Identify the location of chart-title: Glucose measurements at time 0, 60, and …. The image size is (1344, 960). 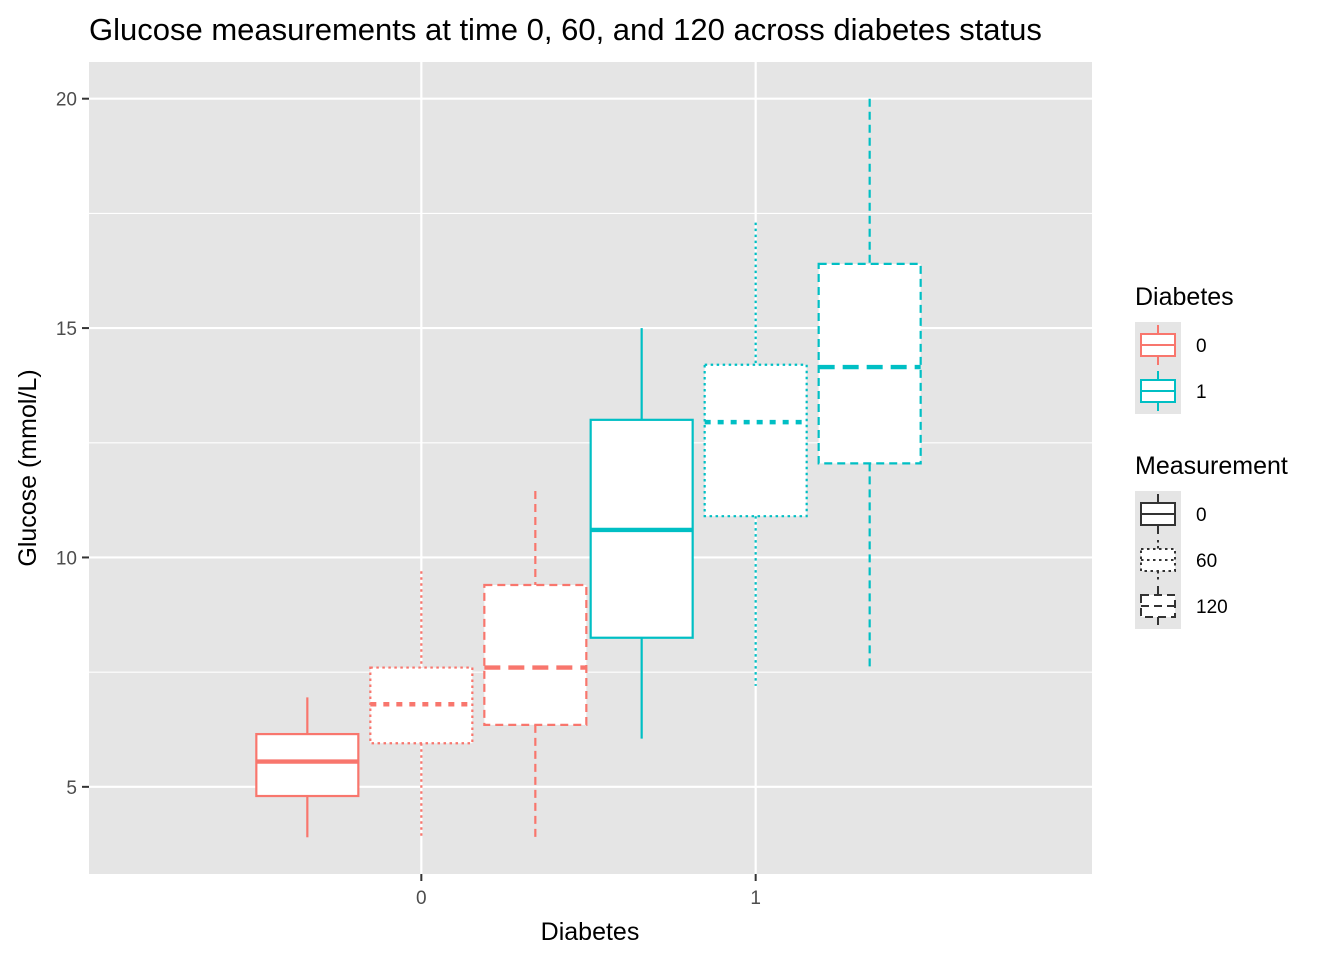
(565, 29).